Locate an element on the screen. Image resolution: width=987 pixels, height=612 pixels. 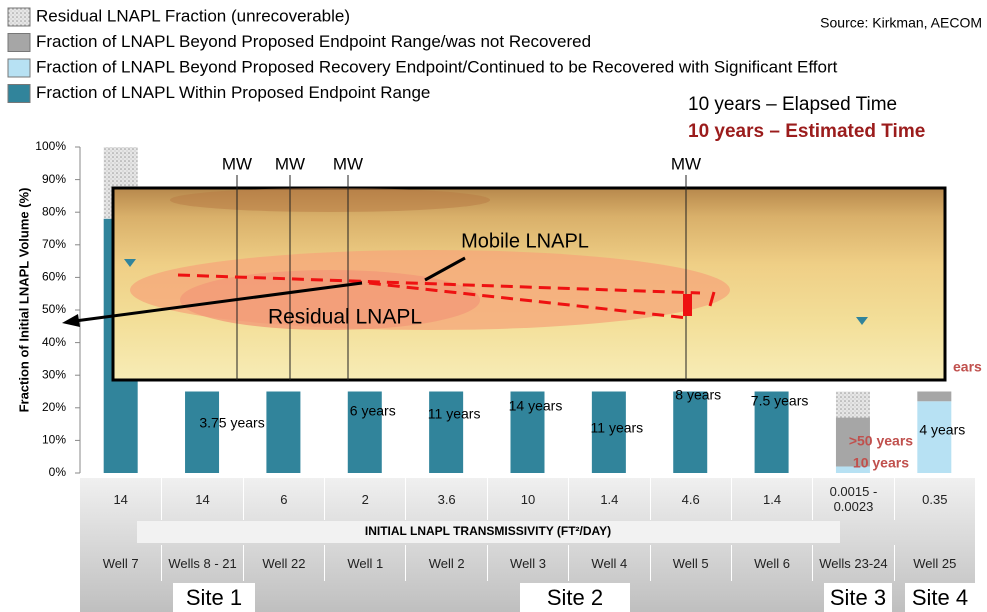
key-estimated: 10 years – Estimated Time is located at coordinates (806, 131).